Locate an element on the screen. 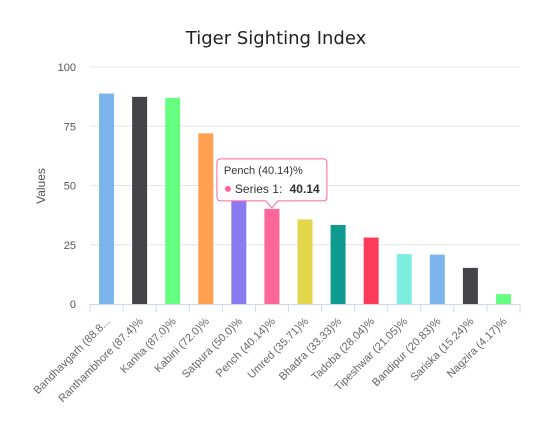 The image size is (552, 448). x-tick-label: Umred (35.71)% is located at coordinates (279, 348).